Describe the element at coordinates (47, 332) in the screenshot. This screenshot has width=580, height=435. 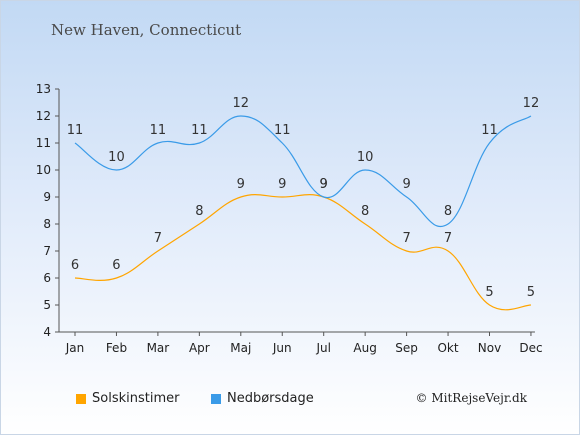
I see `y-tick-label: 4` at that location.